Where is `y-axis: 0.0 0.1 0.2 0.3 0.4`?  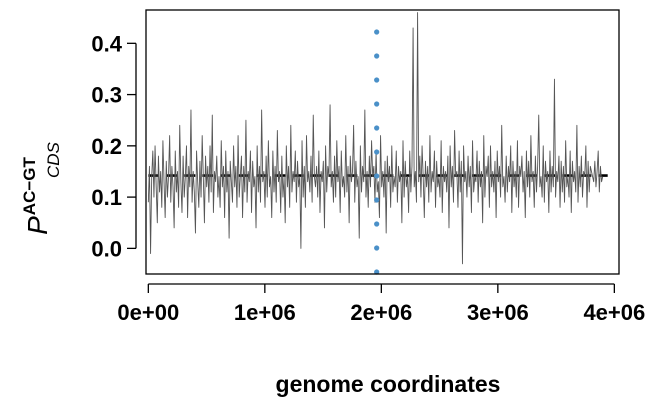 y-axis: 0.0 0.1 0.2 0.3 0.4 is located at coordinates (114, 146).